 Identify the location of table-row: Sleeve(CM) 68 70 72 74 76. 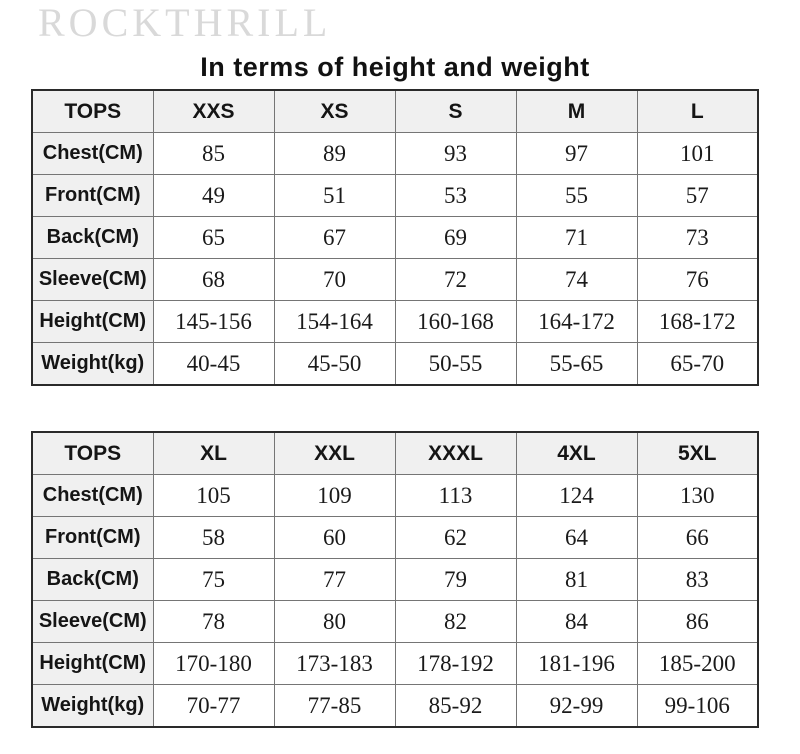
(395, 279).